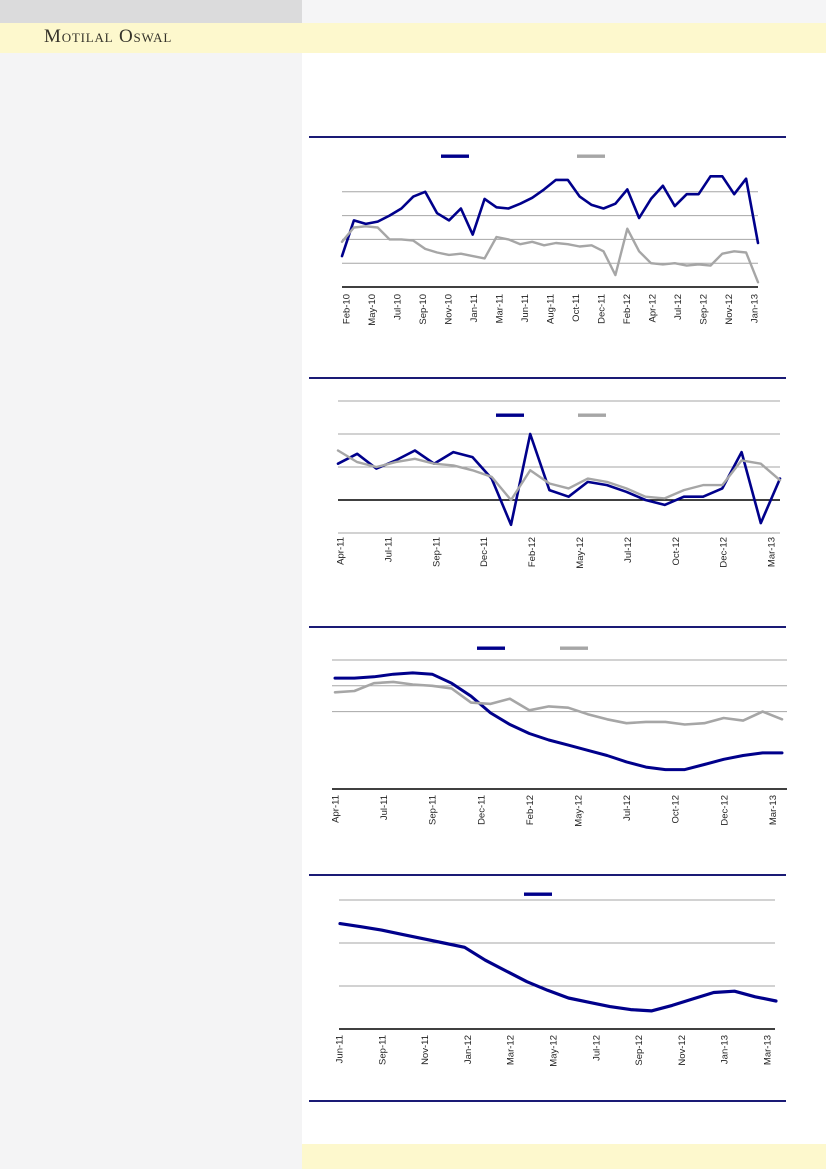  I want to click on top-gray-bar, so click(151, 11).